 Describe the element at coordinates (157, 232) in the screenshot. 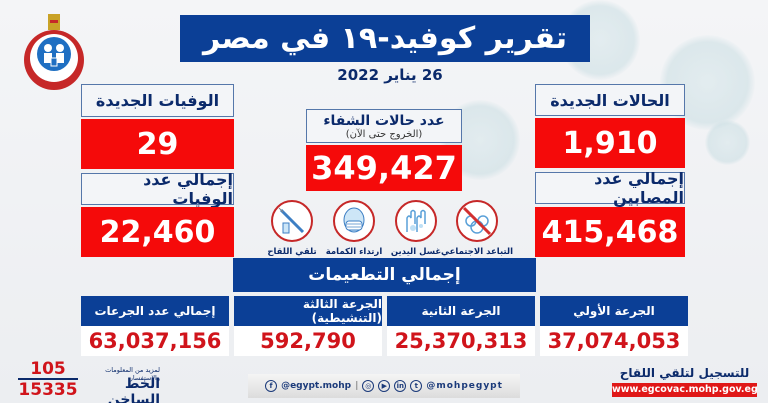

I see `total-deaths-value: 22,460` at that location.